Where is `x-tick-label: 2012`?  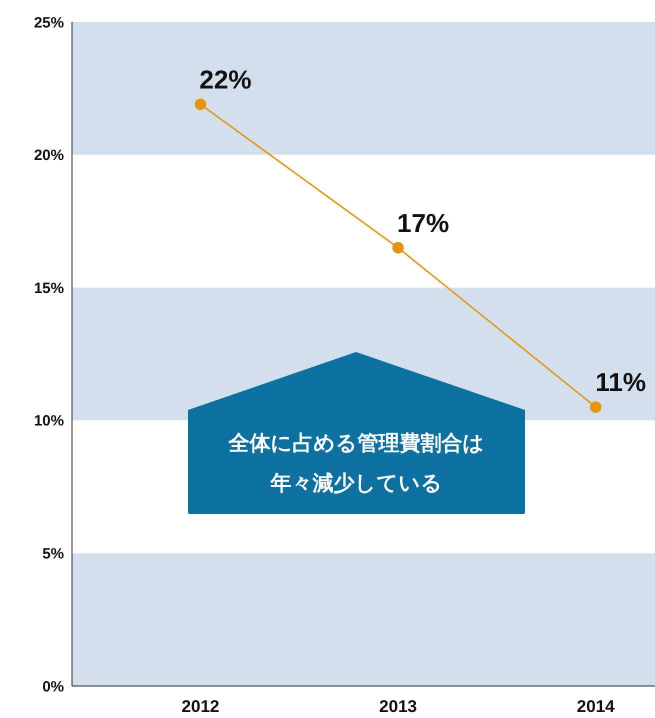
x-tick-label: 2012 is located at coordinates (201, 706).